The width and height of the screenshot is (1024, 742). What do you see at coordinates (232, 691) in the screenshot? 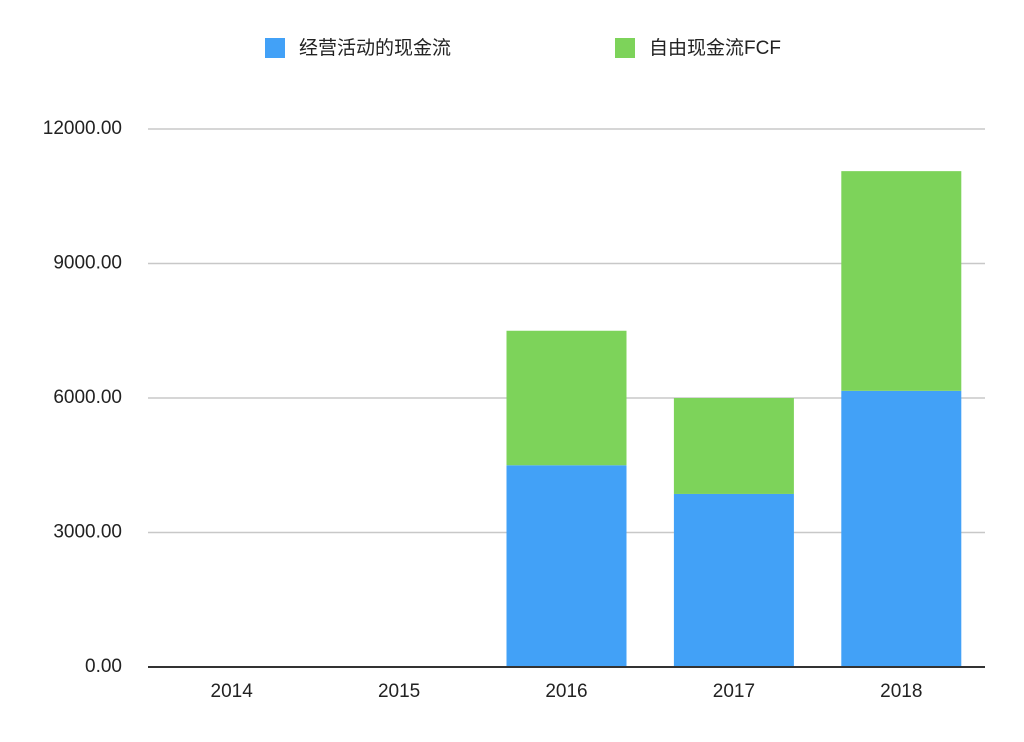
I see `x-tick-label: 2014` at bounding box center [232, 691].